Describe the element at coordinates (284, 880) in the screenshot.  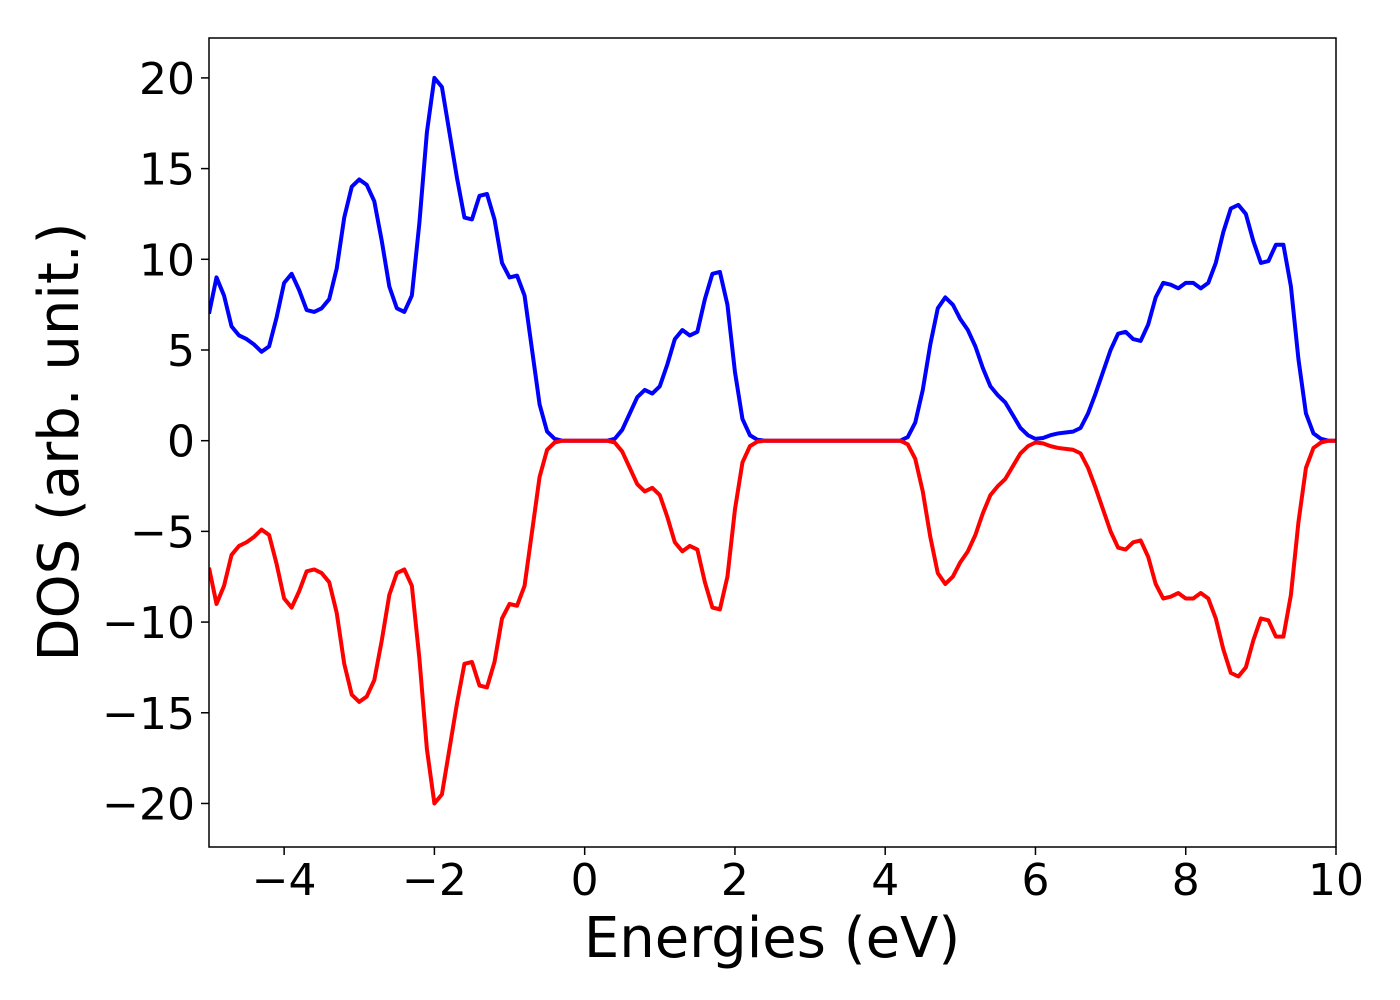
I see `x-tick-label: −4` at that location.